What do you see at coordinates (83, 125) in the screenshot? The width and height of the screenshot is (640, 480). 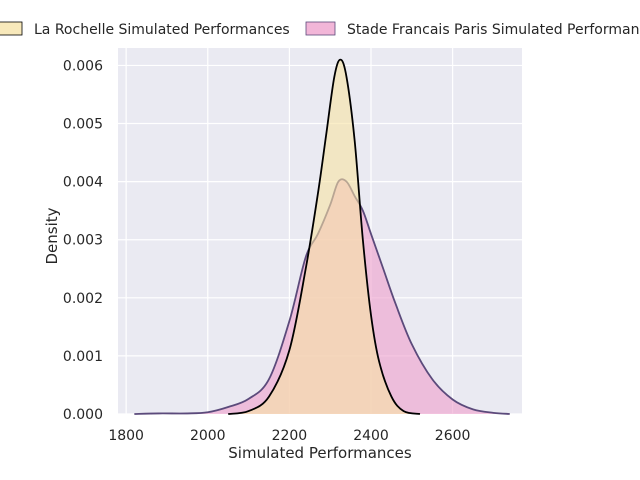 I see `y-tick-label: 0.005` at bounding box center [83, 125].